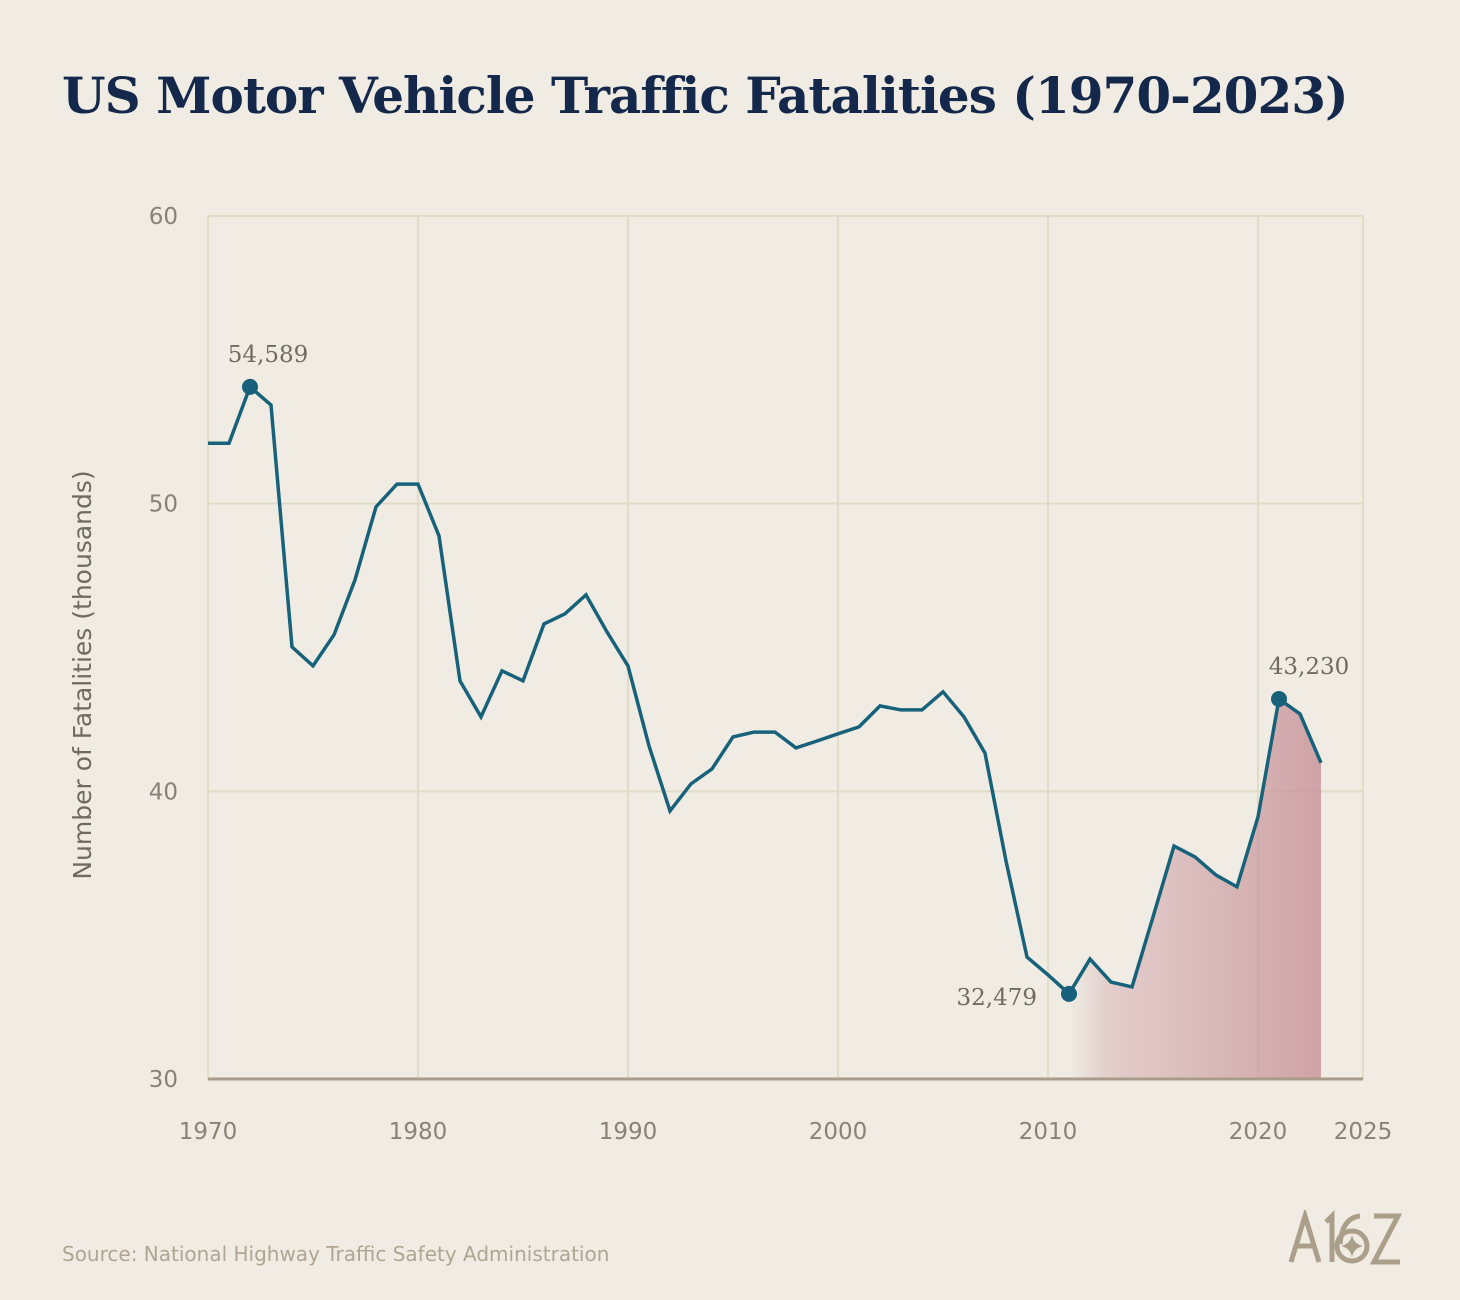 This screenshot has width=1460, height=1300. Describe the element at coordinates (1345, 1237) in the screenshot. I see `a16z-logo` at that location.